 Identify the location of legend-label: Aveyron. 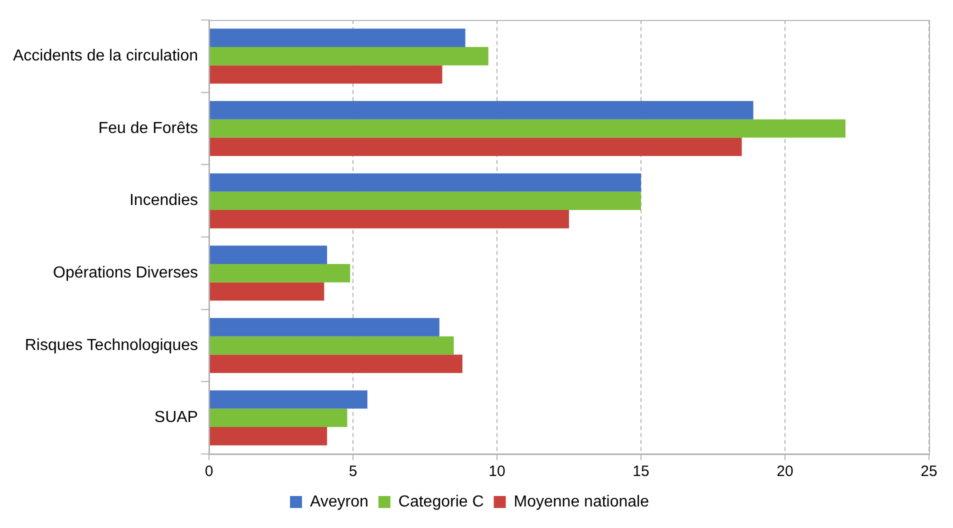
(339, 501).